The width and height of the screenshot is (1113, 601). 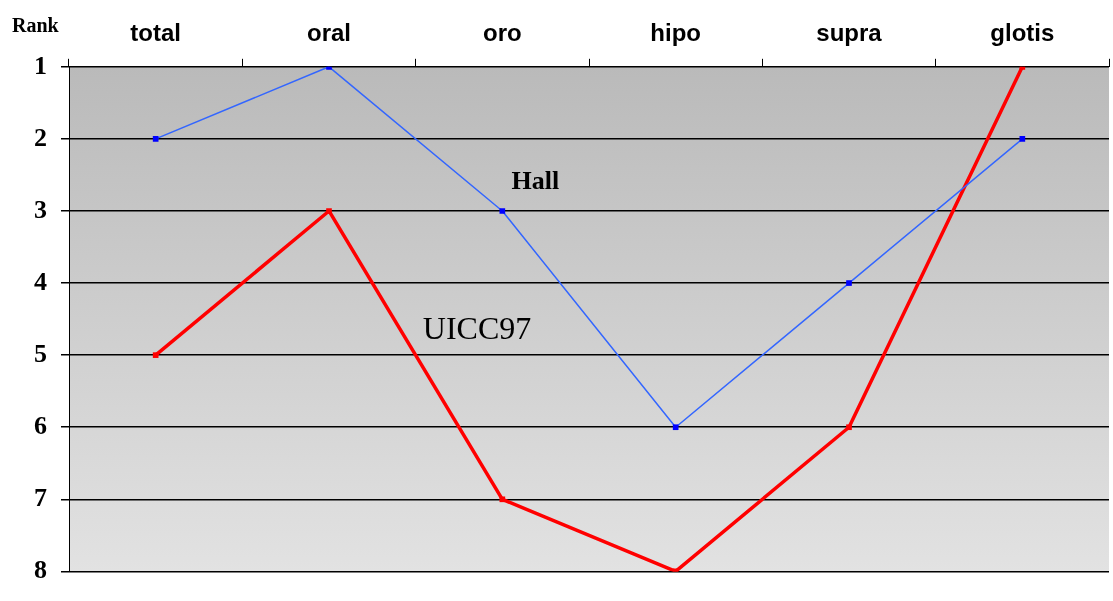 What do you see at coordinates (40, 281) in the screenshot?
I see `y-tick-label: 4` at bounding box center [40, 281].